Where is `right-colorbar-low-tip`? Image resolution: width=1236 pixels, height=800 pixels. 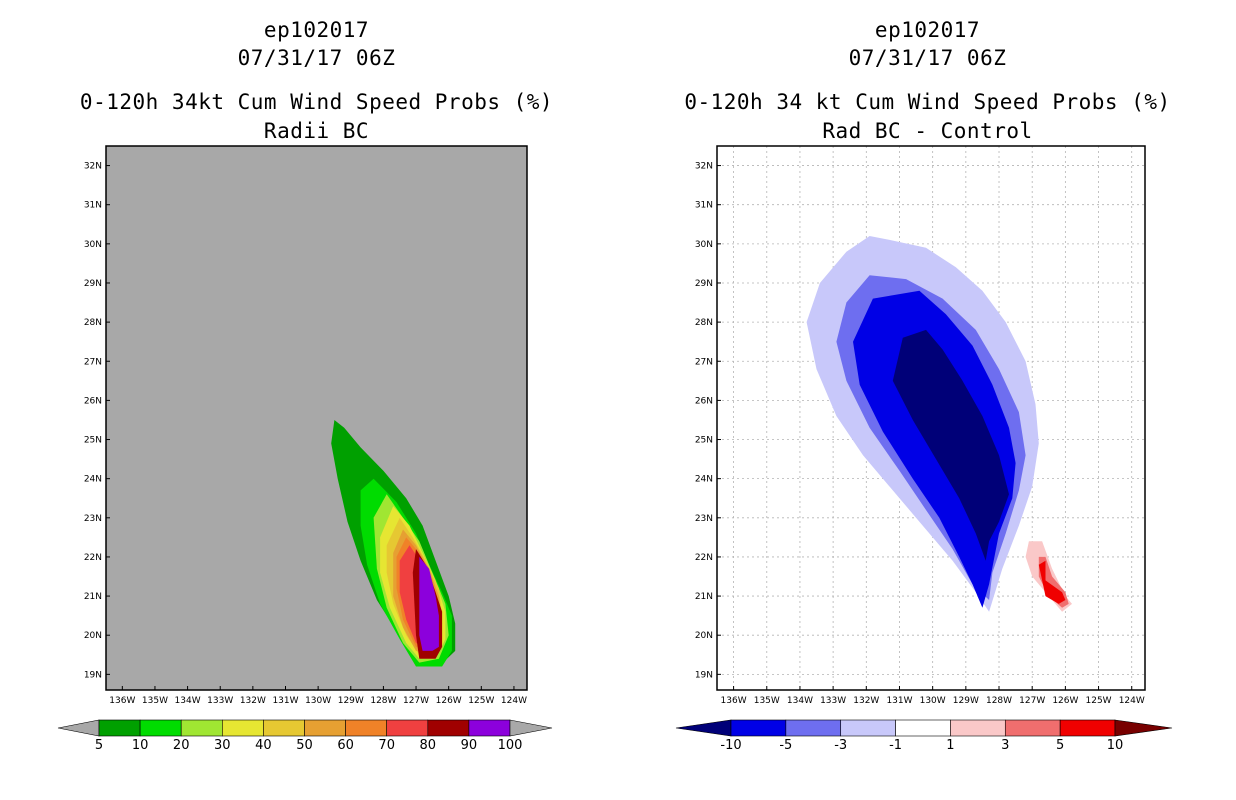
right-colorbar-low-tip is located at coordinates (703, 728).